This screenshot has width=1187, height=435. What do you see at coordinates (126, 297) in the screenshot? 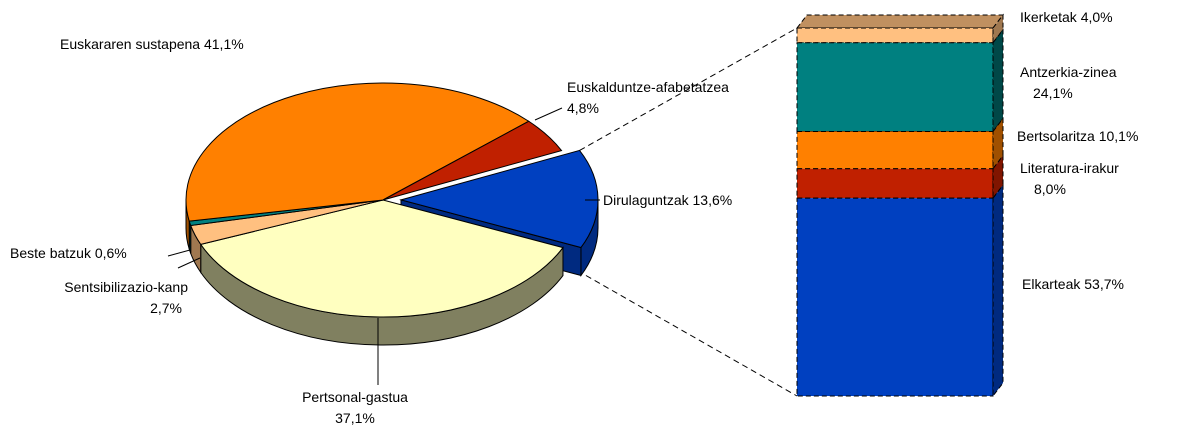
I see `data-label: Sentsibilizazio-kanp 2,7%` at bounding box center [126, 297].